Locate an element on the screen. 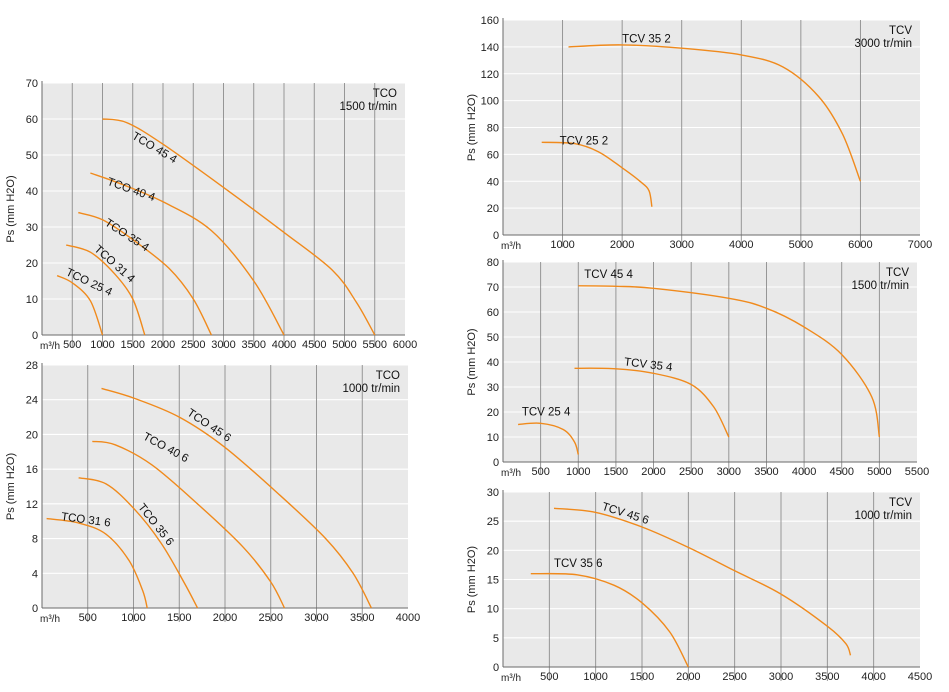 This screenshot has width=949, height=692. y-tick-label: 28 is located at coordinates (32, 366).